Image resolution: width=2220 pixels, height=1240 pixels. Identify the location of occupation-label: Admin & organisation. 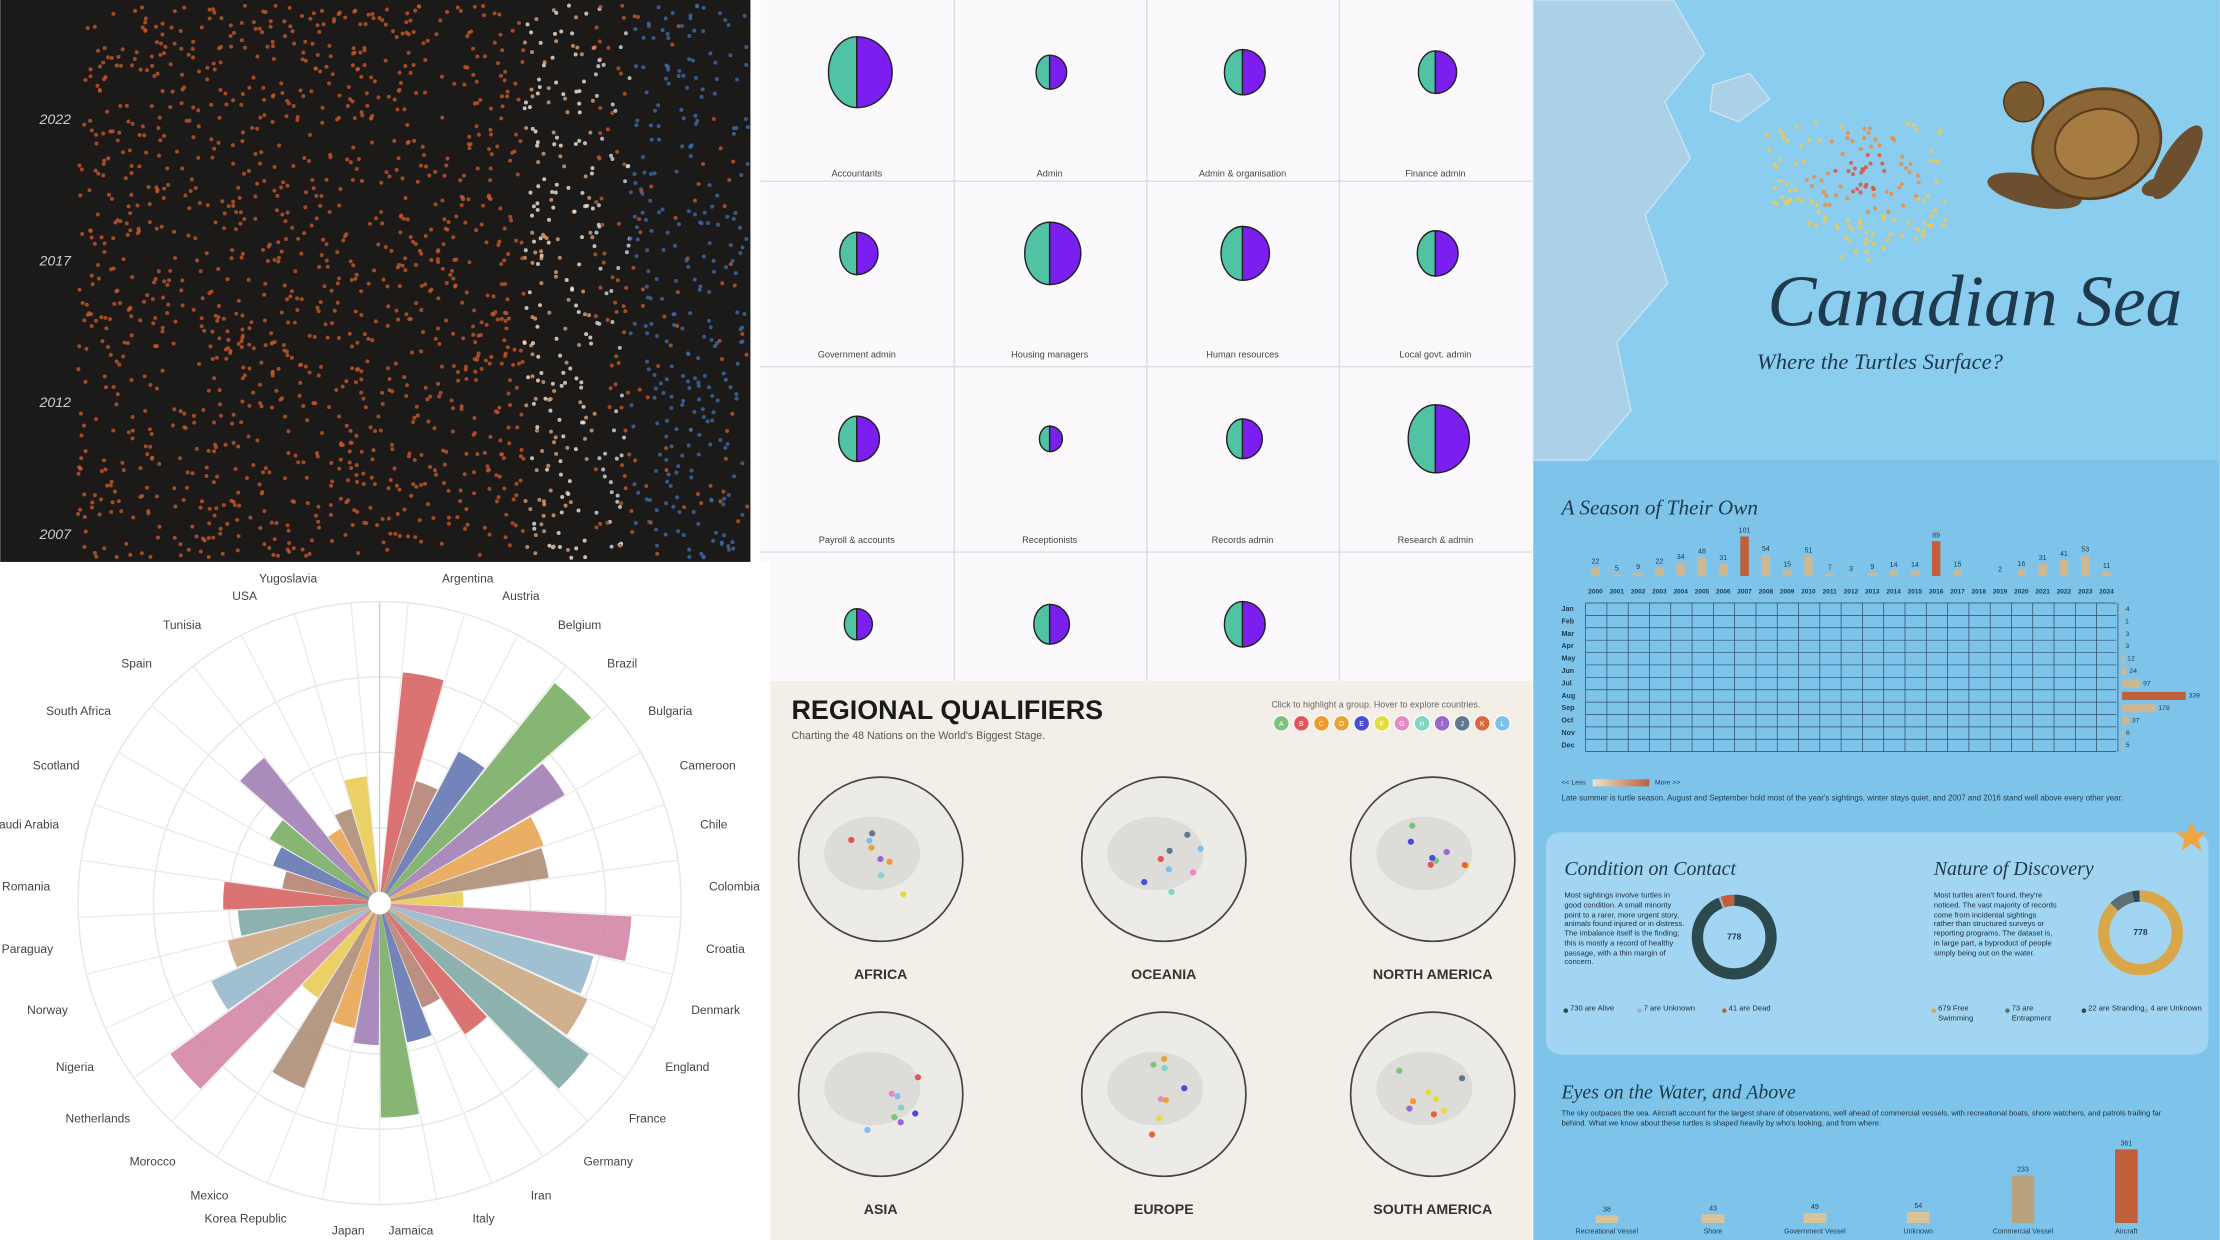
(1242, 174).